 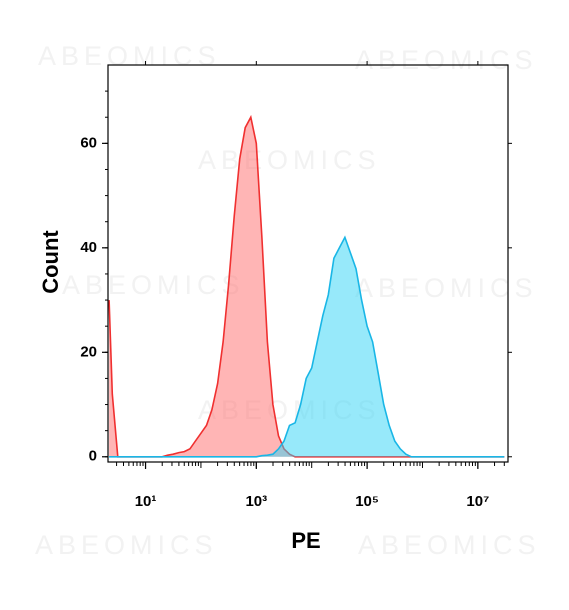 What do you see at coordinates (256, 501) in the screenshot?
I see `x-tick-label: 10³` at bounding box center [256, 501].